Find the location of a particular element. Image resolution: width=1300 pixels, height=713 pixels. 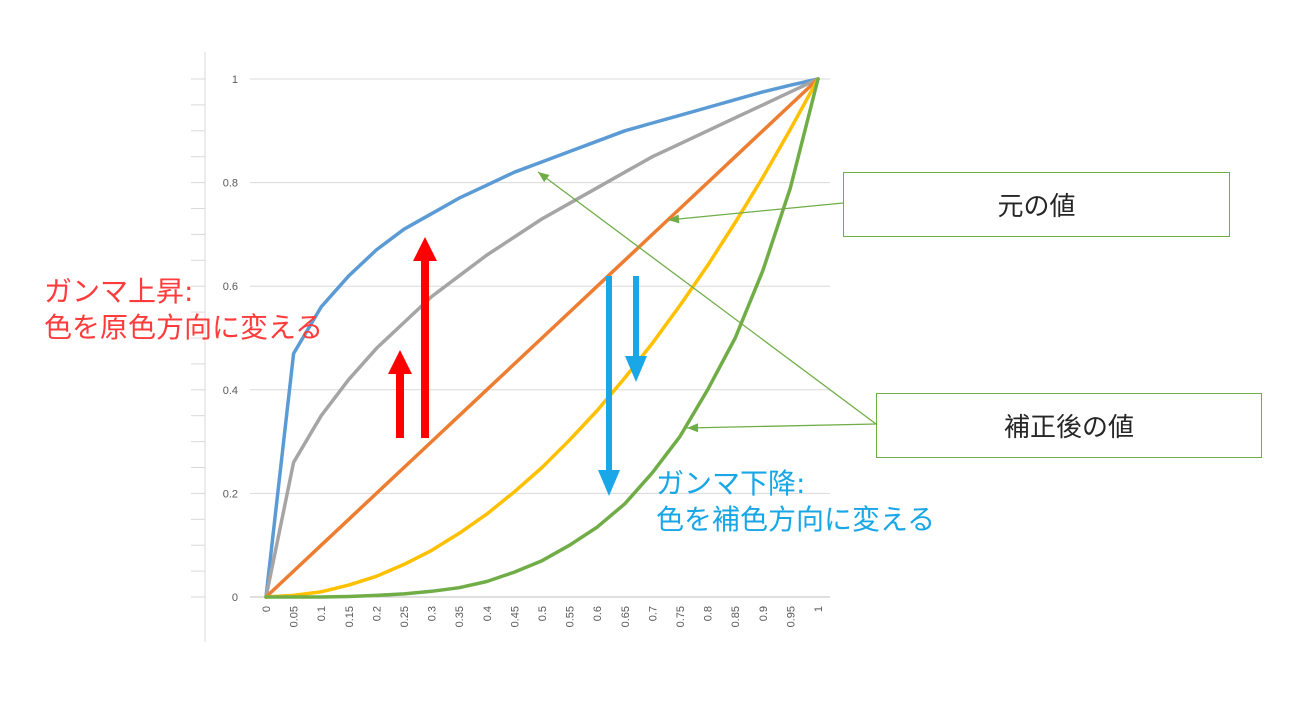

callout-corrected-lower is located at coordinates (781, 426).